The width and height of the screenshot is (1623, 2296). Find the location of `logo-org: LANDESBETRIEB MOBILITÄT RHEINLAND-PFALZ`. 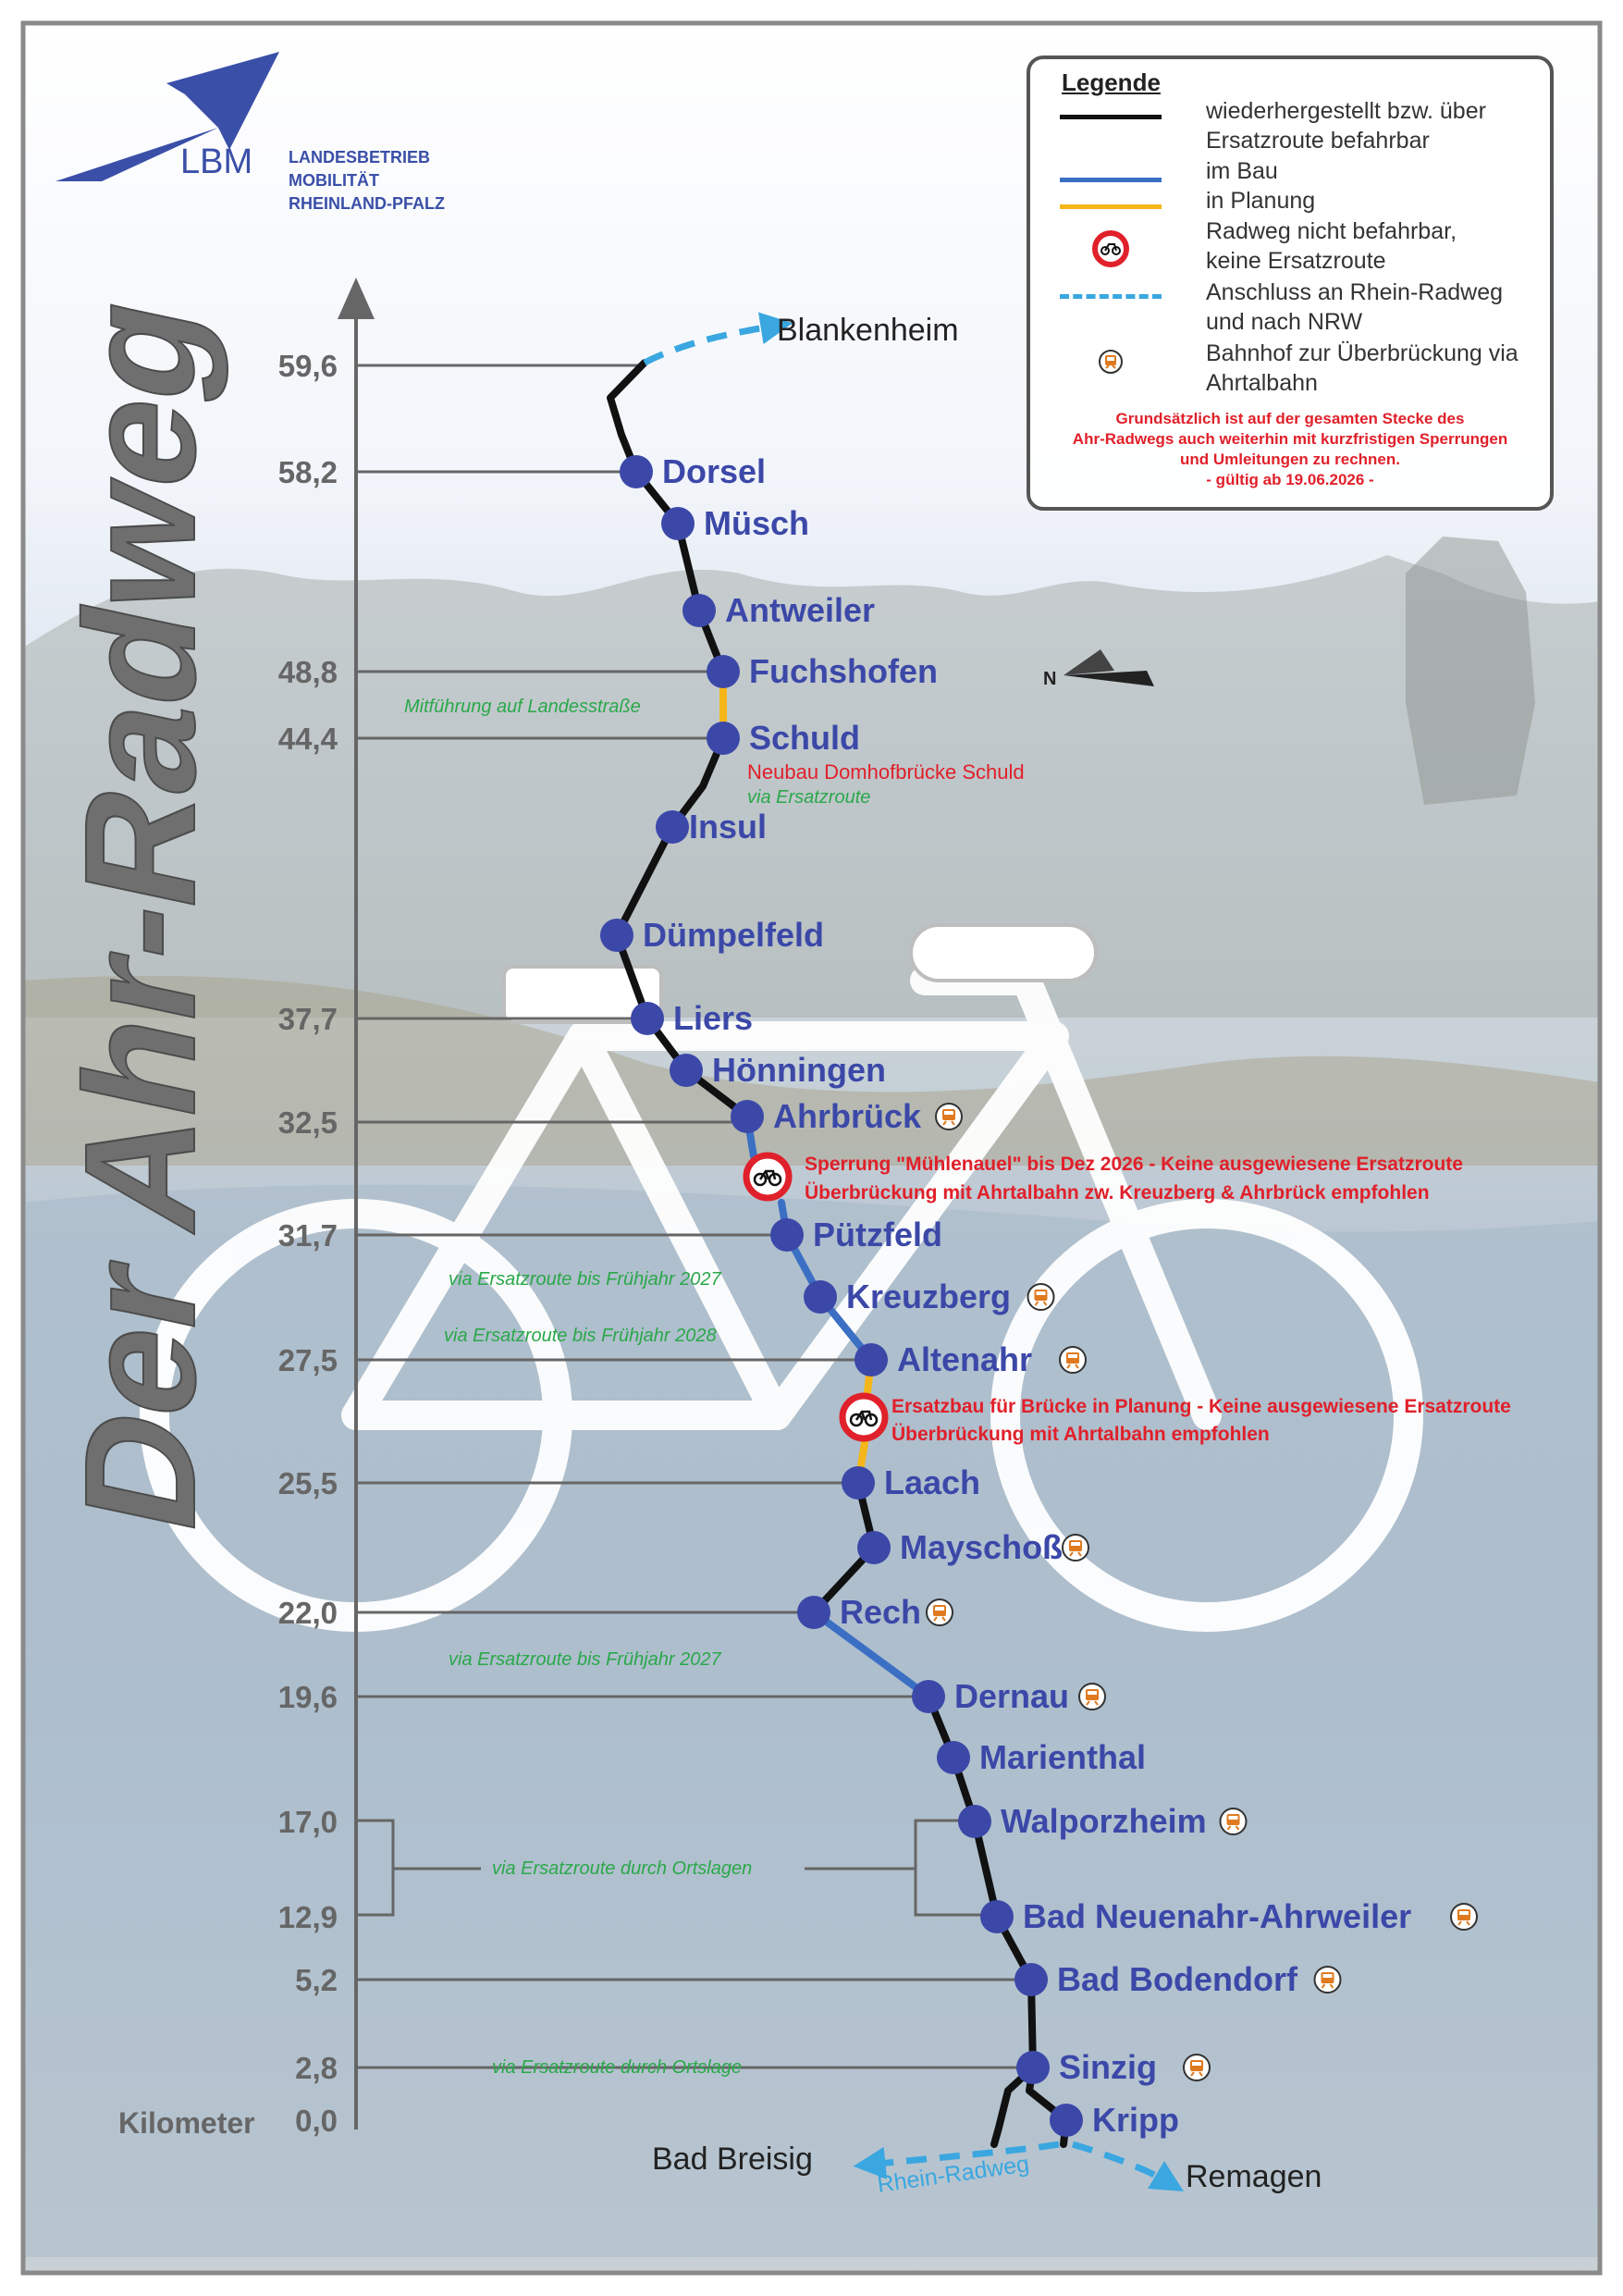

logo-org: LANDESBETRIEB MOBILITÄT RHEINLAND-PFALZ is located at coordinates (367, 181).